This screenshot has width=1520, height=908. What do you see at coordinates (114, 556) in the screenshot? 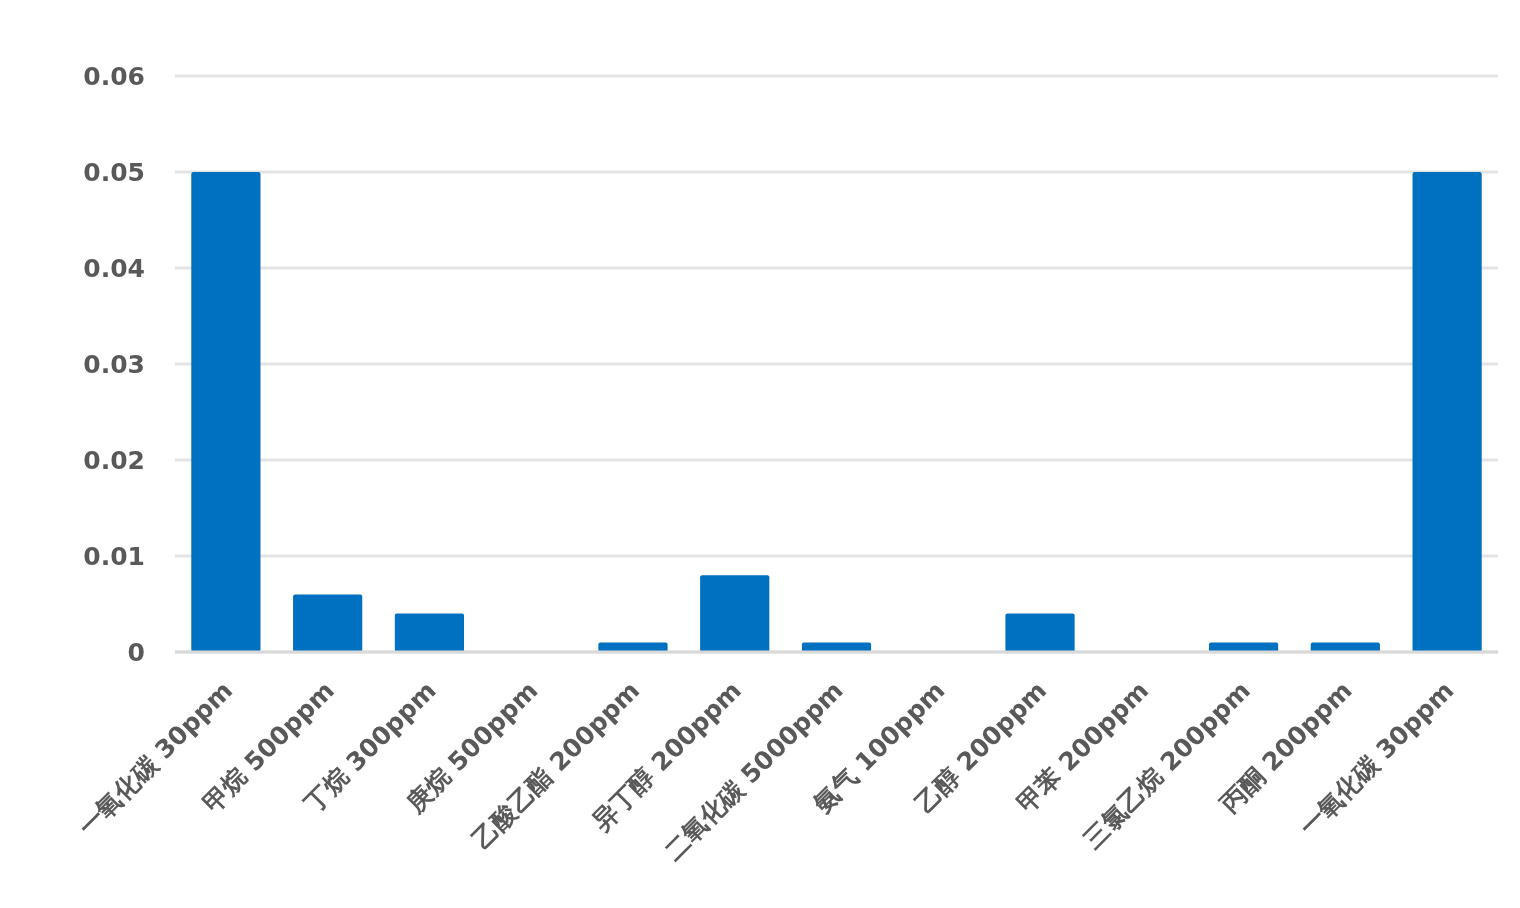
I see `y-tick-label: 0.01` at bounding box center [114, 556].